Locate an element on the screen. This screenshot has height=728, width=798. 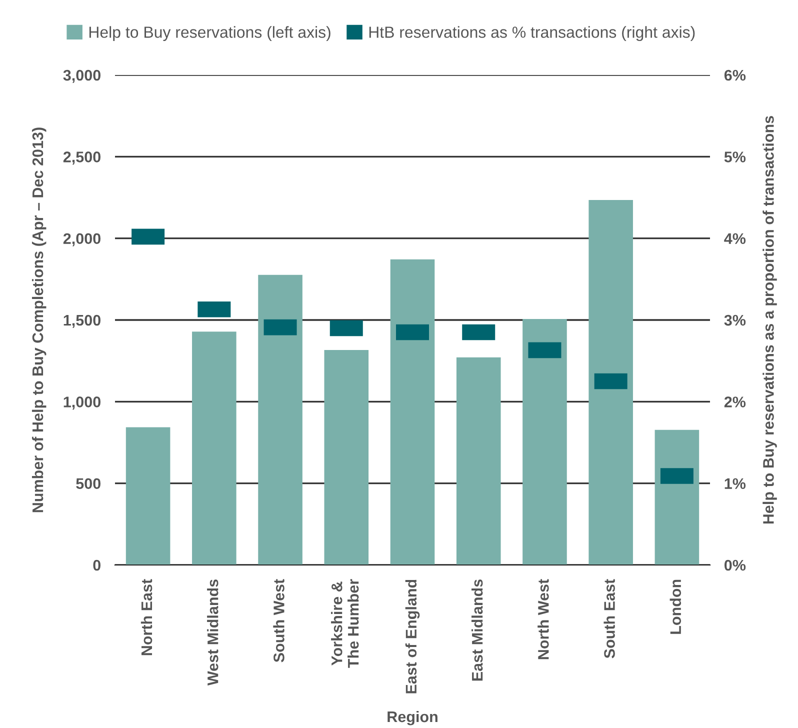
x-axis-title: Region is located at coordinates (413, 718).